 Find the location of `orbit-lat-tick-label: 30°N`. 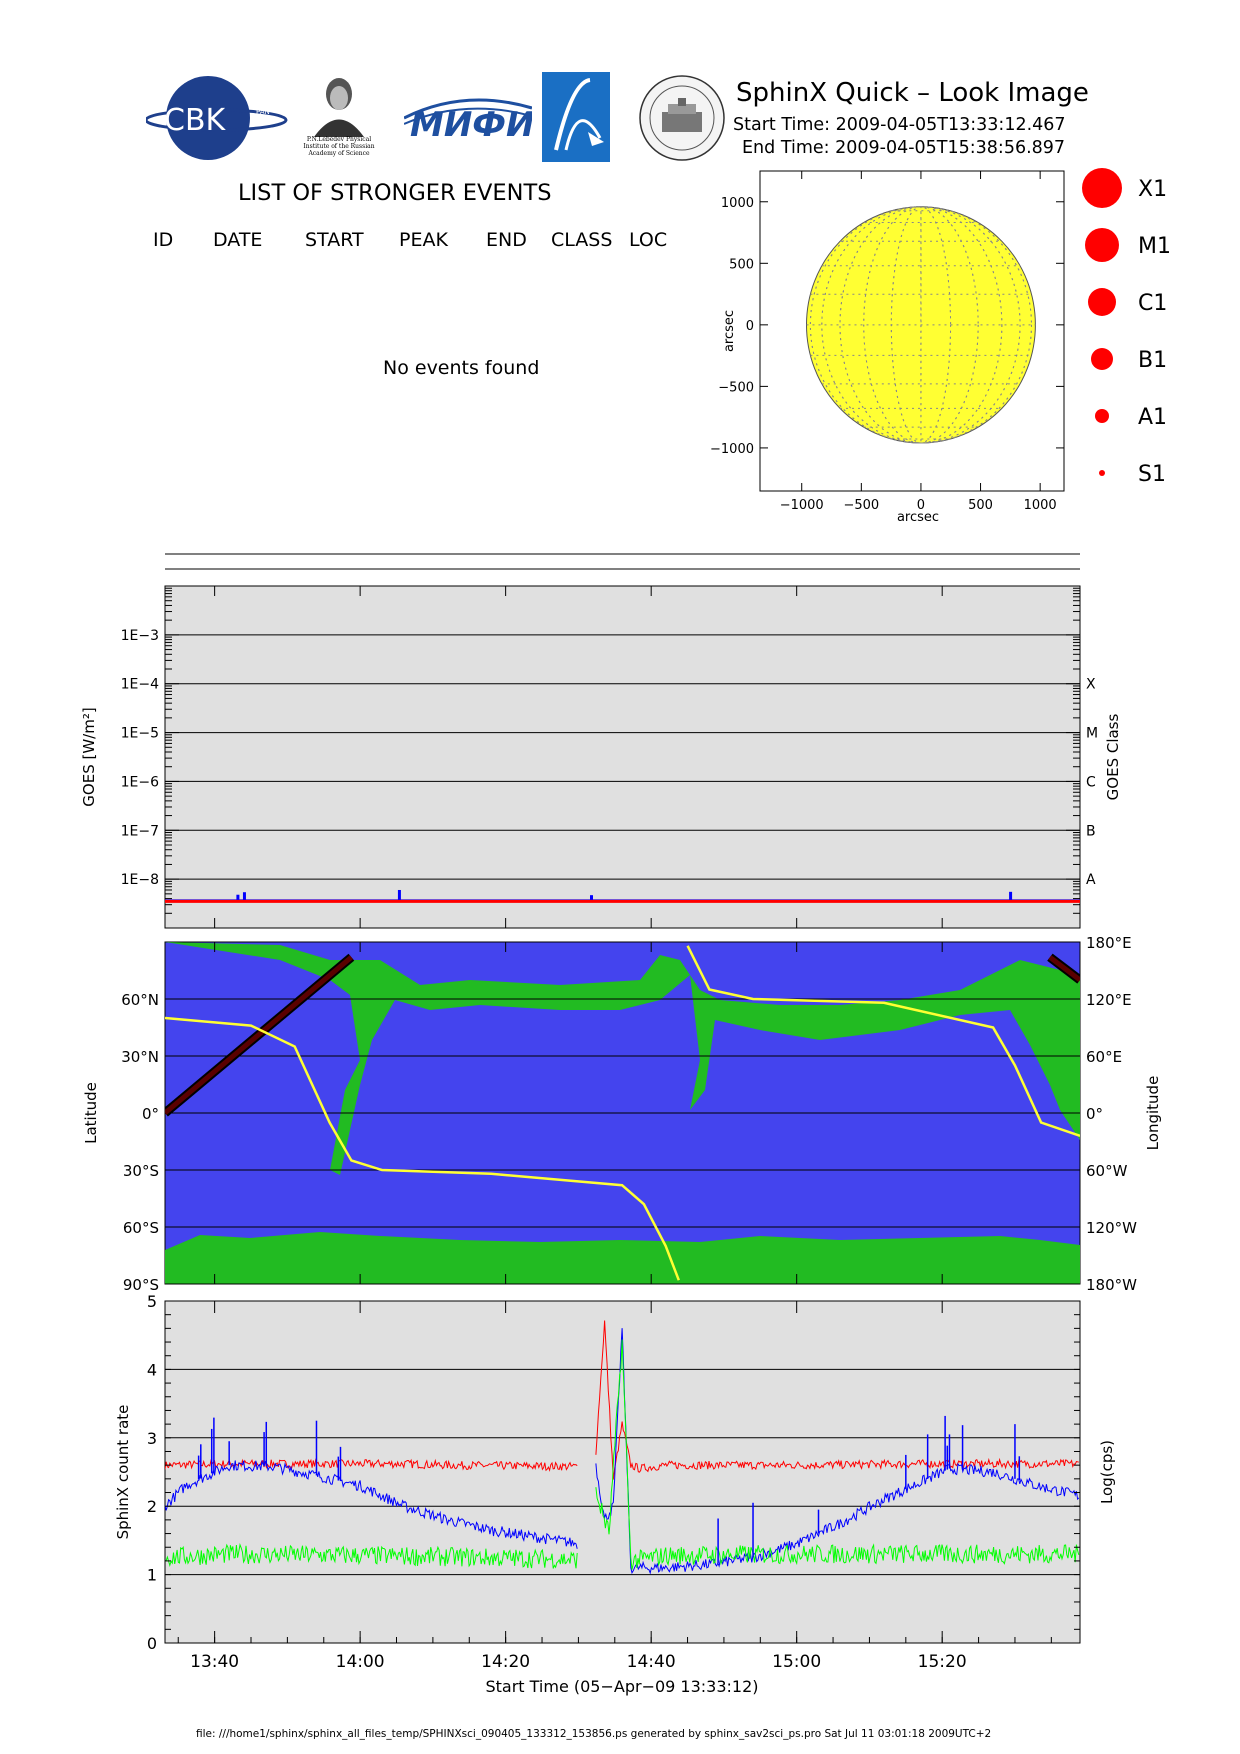

orbit-lat-tick-label: 30°N is located at coordinates (140, 1057).